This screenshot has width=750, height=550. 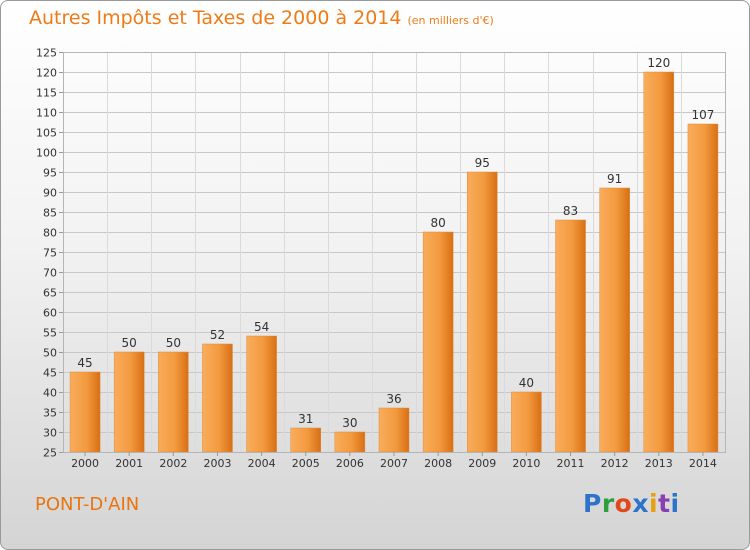 I want to click on y-tick-label: 35, so click(x=50, y=413).